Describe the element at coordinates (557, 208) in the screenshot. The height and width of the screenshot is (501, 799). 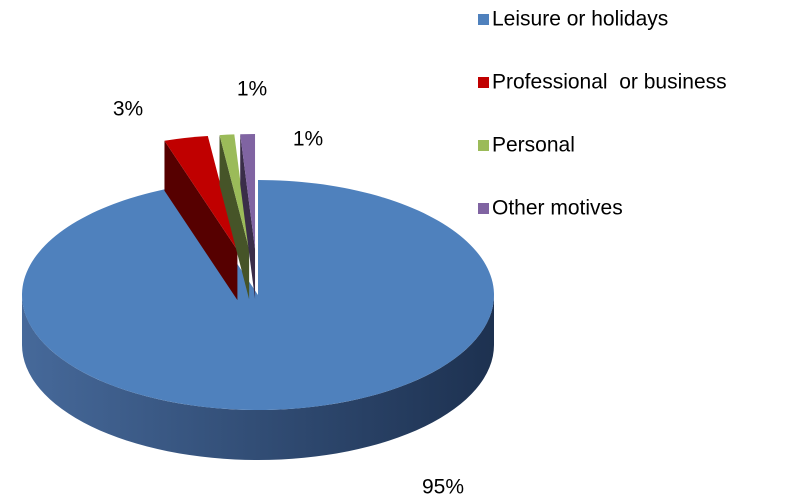
I see `legend-label: Other motives` at that location.